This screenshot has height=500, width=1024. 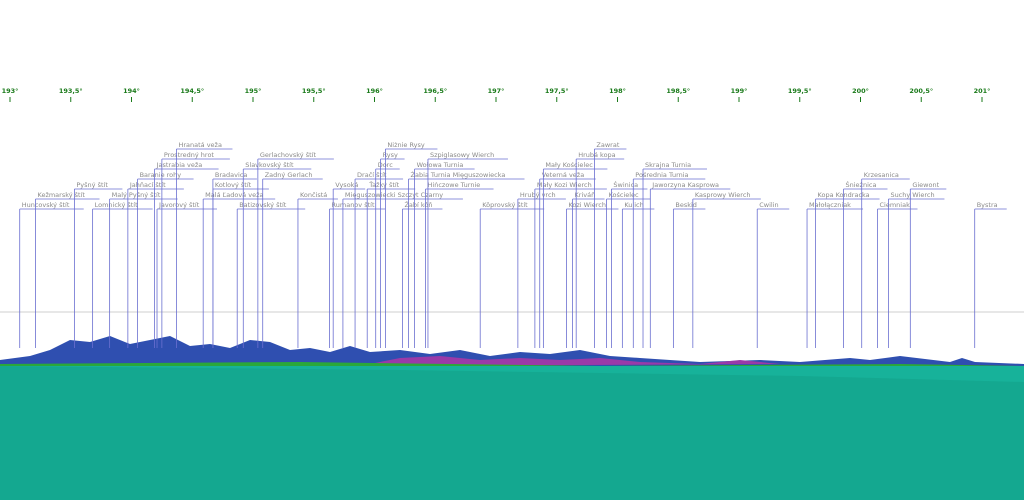 What do you see at coordinates (987, 205) in the screenshot?
I see `peak-label: Bystra` at bounding box center [987, 205].